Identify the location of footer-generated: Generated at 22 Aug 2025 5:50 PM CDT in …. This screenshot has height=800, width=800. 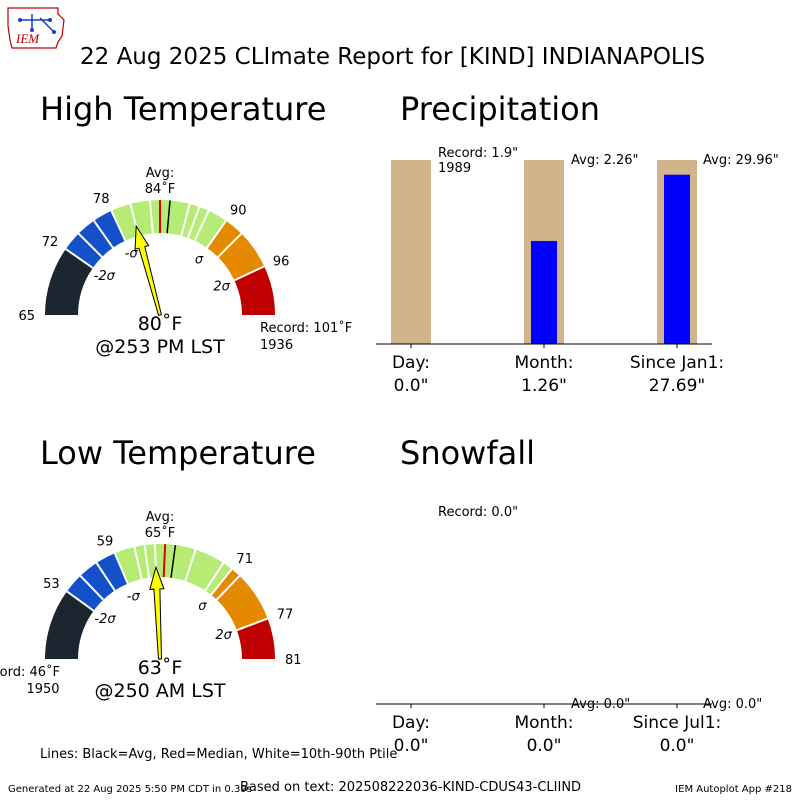
(130, 789).